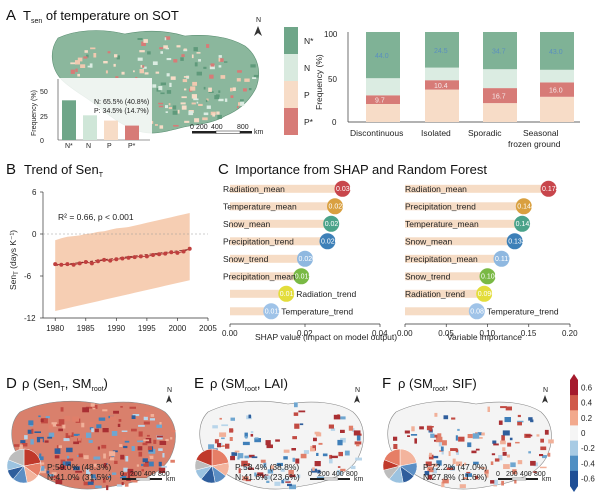  Describe the element at coordinates (64, 170) in the screenshot. I see `panel-b-title: Trend of SenT` at that location.